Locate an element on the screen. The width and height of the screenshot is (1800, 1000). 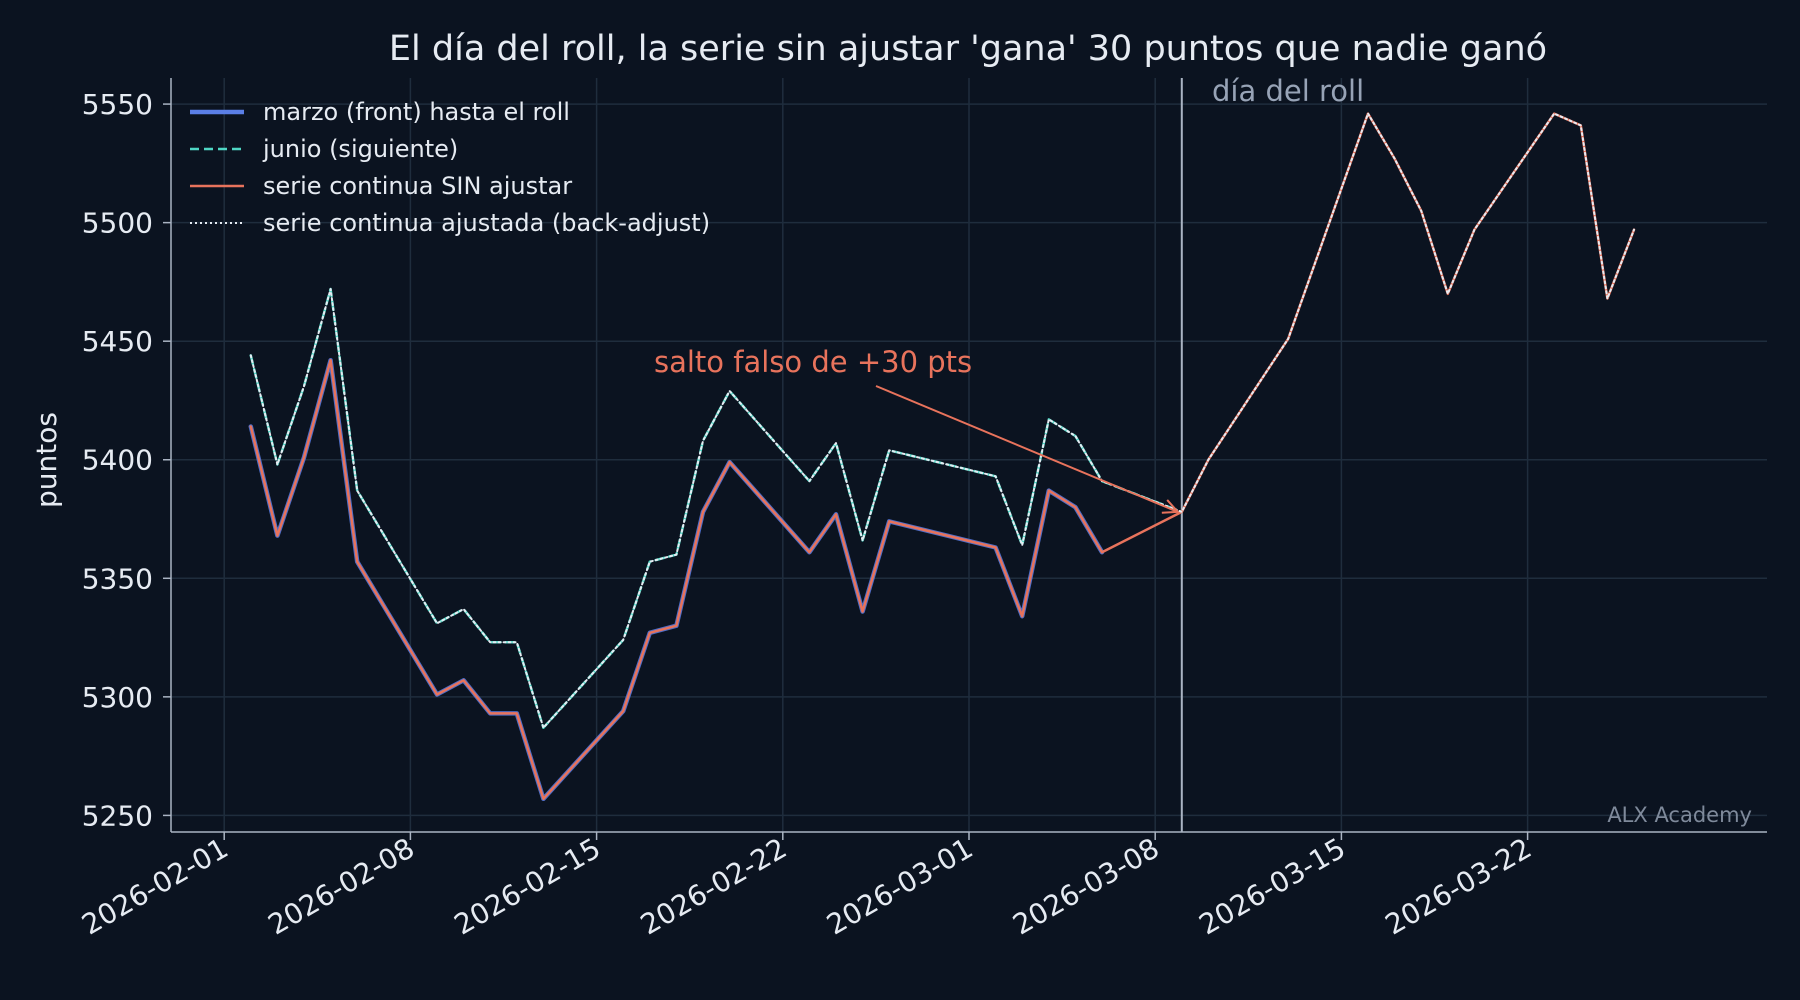
y-tick-label: 5550 is located at coordinates (117, 104).